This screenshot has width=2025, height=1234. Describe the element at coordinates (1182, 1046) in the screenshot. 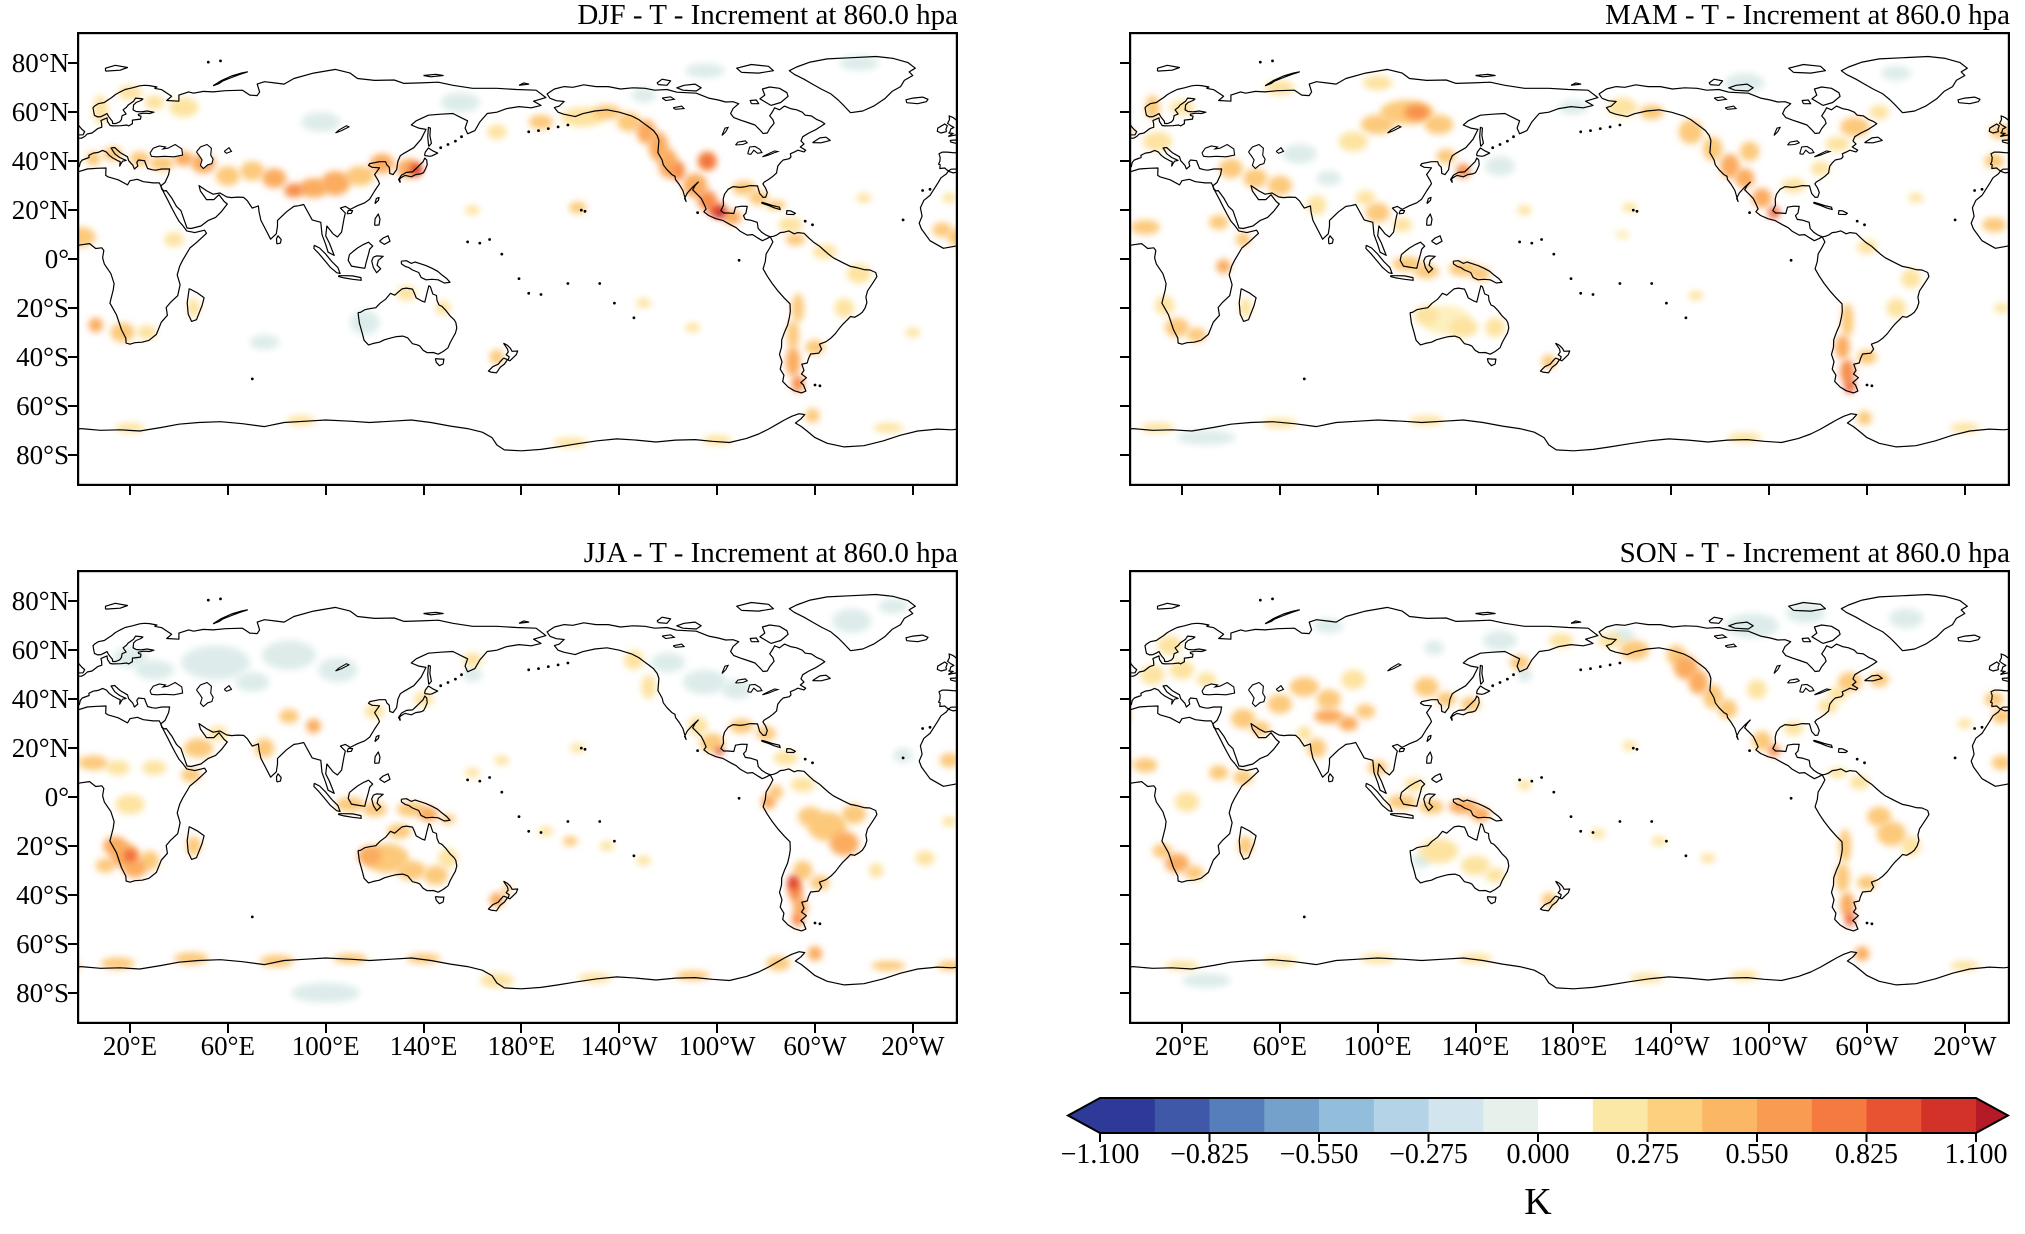

I see `lon-tick-label: 20°E` at that location.